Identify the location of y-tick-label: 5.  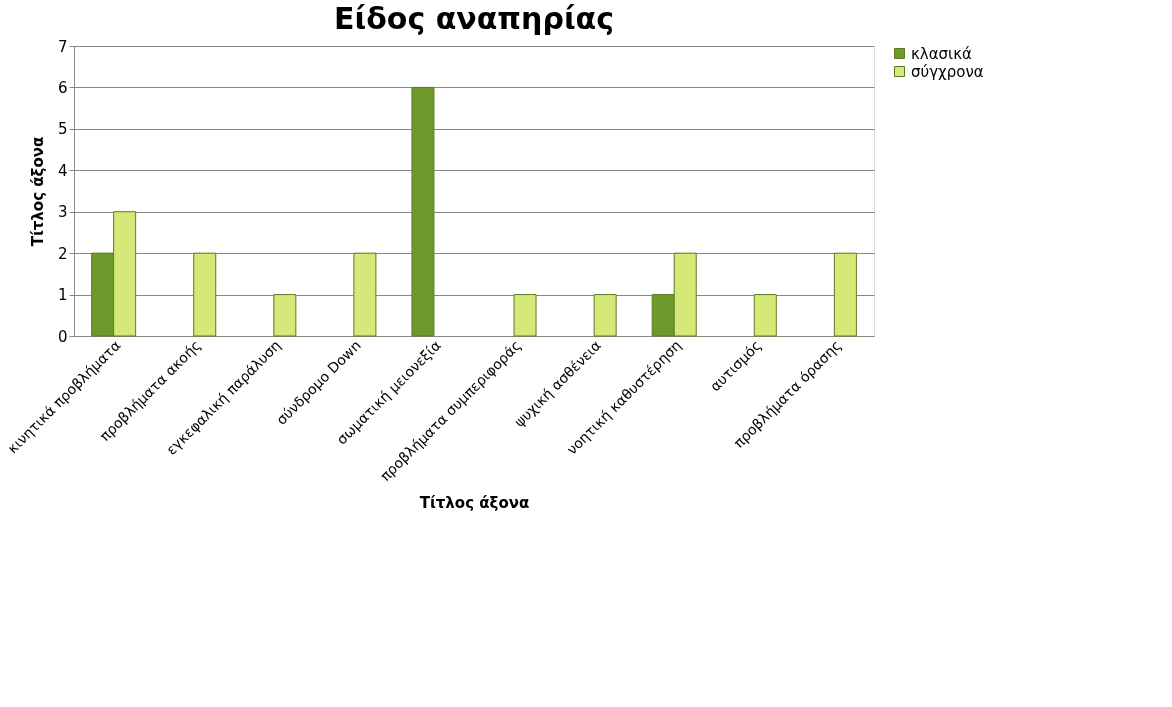
(62, 129).